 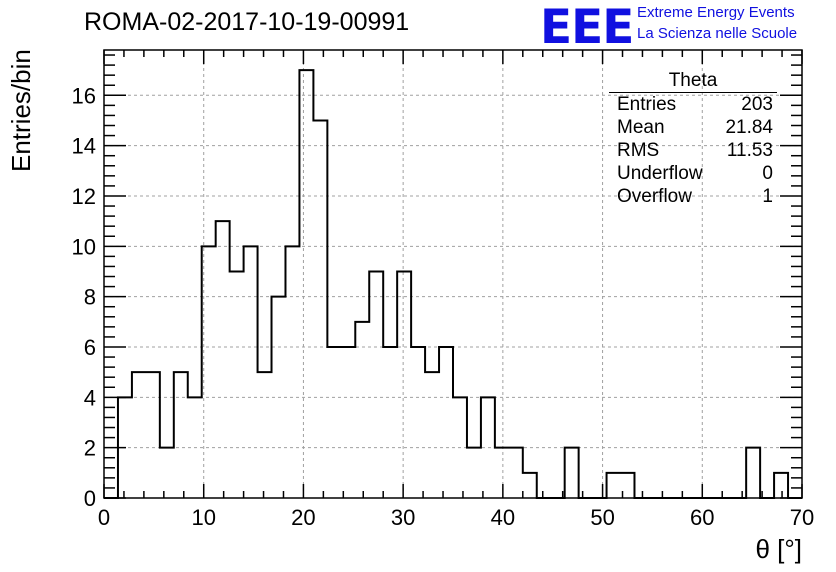 I want to click on logo-line-2: La Scienza nelle Scuole, so click(x=717, y=33).